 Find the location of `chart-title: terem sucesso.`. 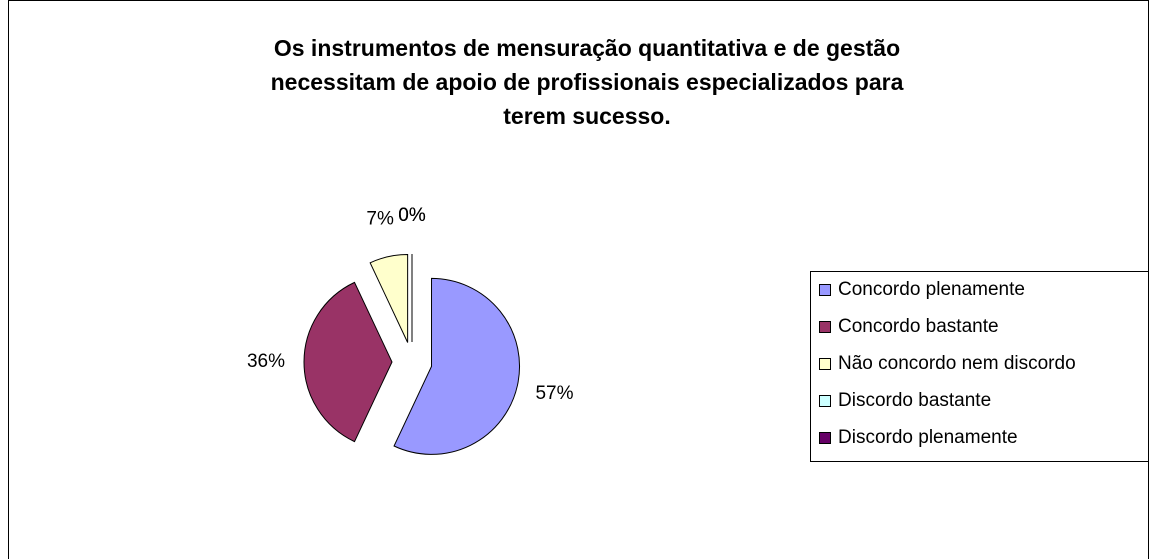

chart-title: terem sucesso. is located at coordinates (586, 116).